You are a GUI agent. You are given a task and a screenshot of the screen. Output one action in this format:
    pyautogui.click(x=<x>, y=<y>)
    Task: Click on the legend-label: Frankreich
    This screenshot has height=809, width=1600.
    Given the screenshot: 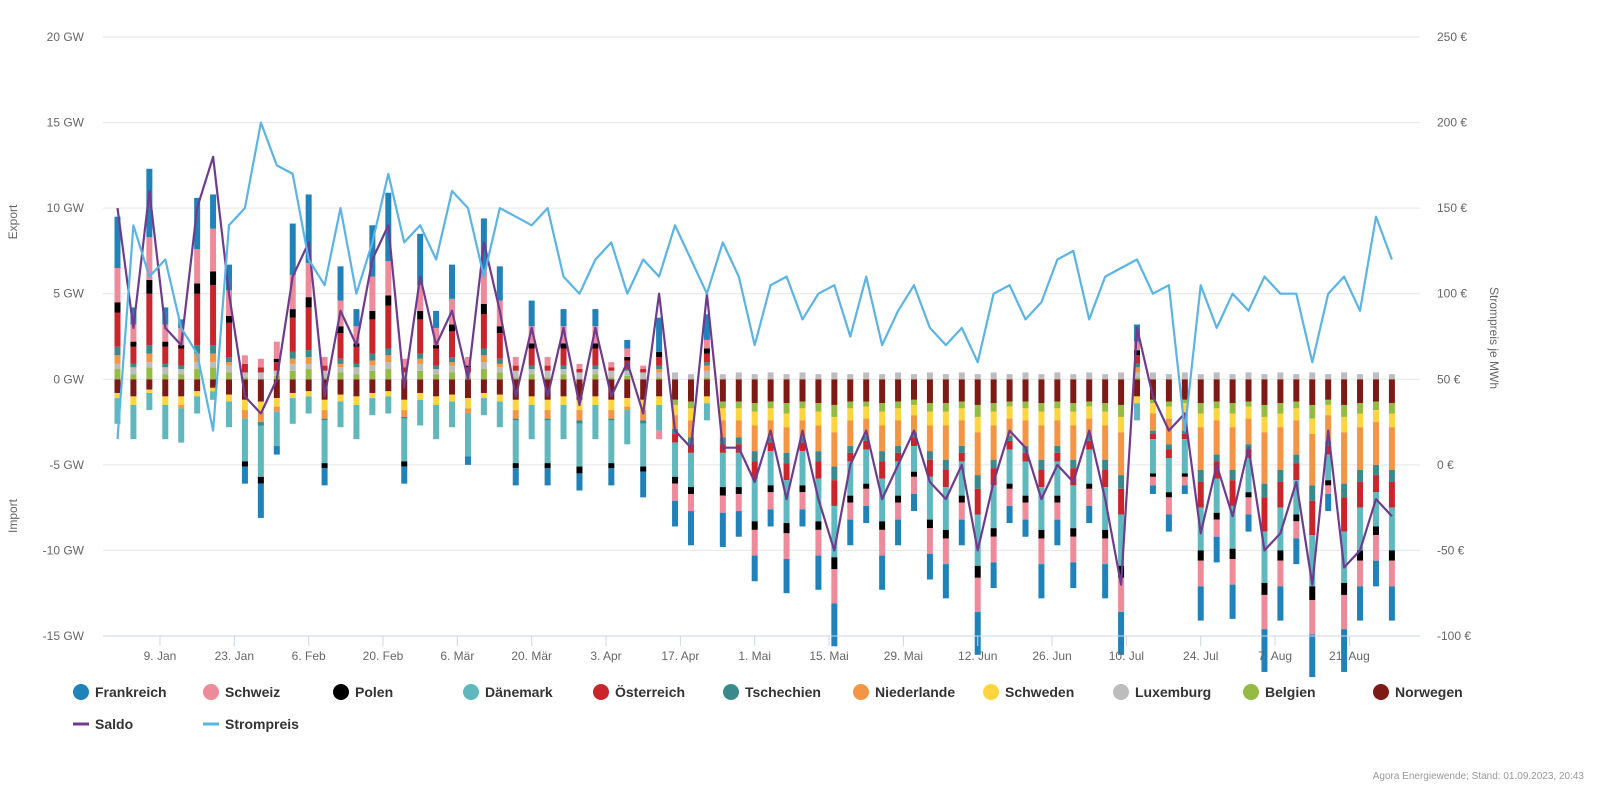 What is the action you would take?
    pyautogui.click(x=131, y=692)
    